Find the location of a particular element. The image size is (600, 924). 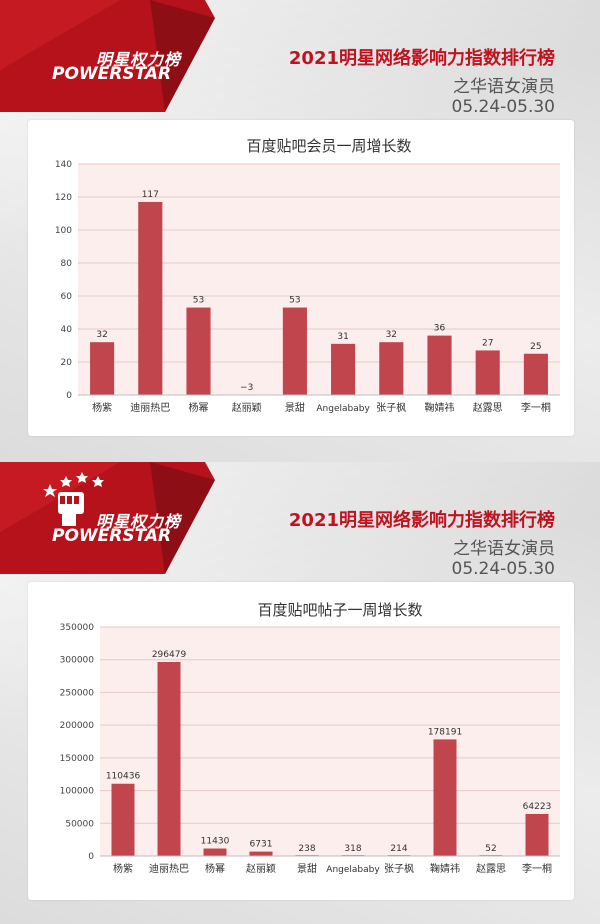

chart-title: 百度贴吧会员一周增长数 is located at coordinates (328, 146).